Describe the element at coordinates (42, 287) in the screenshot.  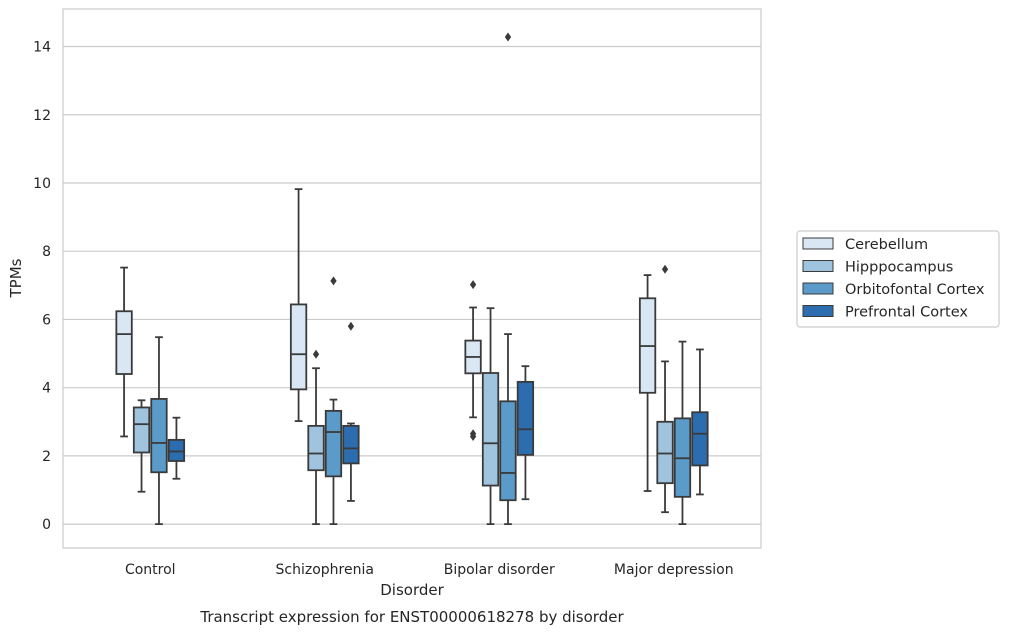
I see `y-ticks: 0 2 4 6 8 10 12 14` at that location.